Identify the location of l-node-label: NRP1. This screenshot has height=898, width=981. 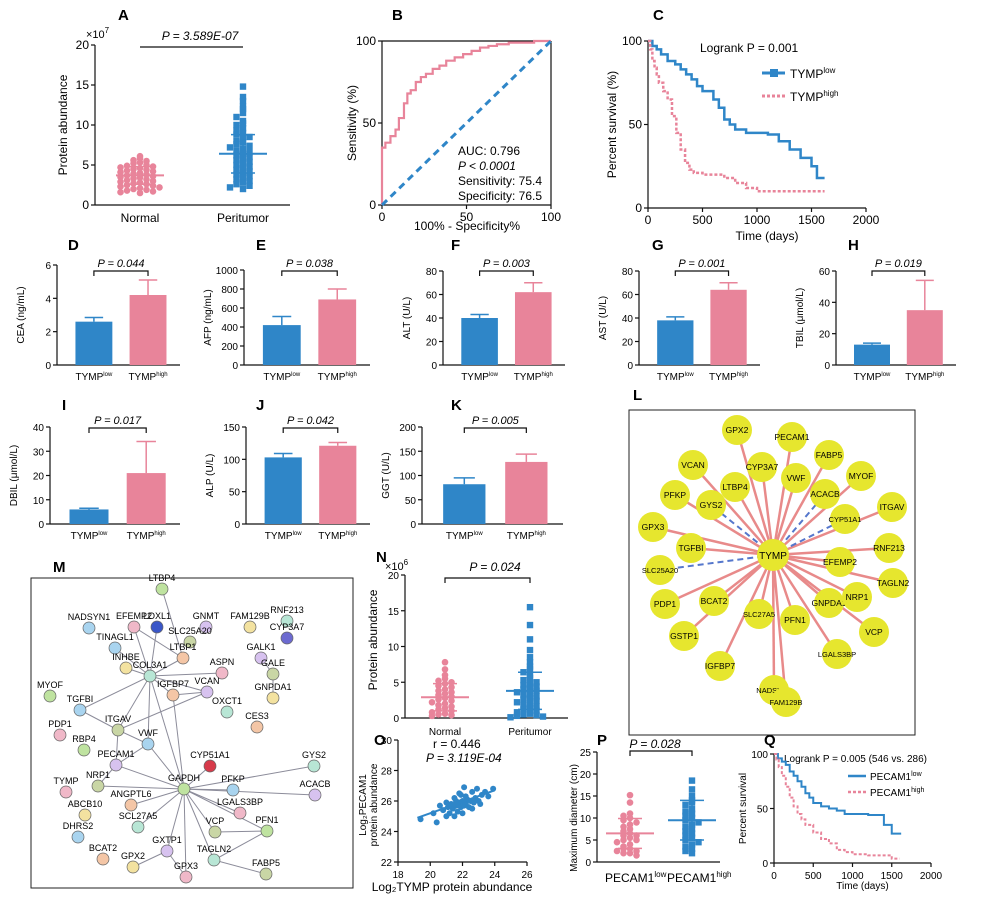
(857, 597).